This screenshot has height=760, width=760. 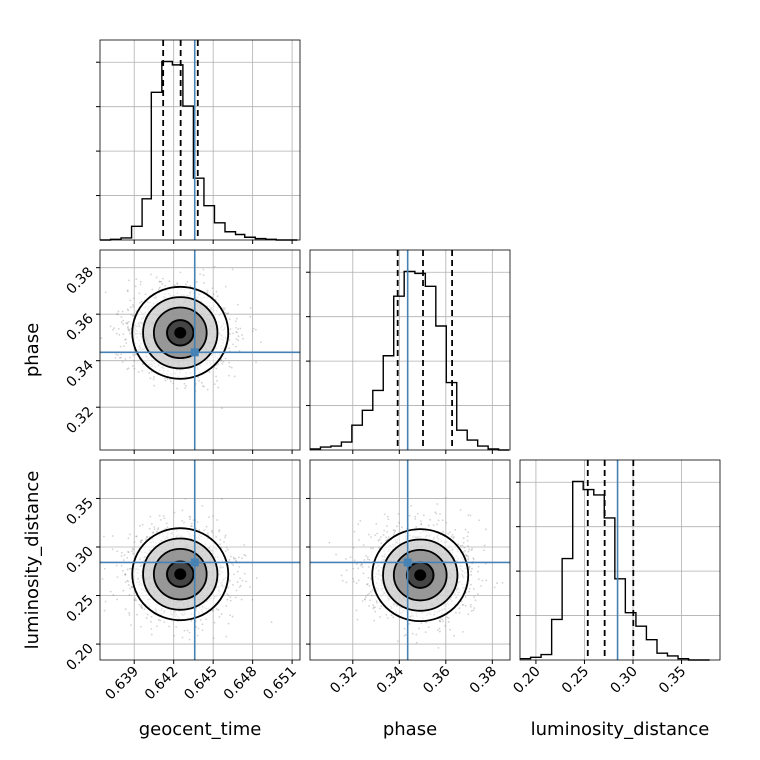 What do you see at coordinates (79, 373) in the screenshot?
I see `ytick-label-phase: 0.34` at bounding box center [79, 373].